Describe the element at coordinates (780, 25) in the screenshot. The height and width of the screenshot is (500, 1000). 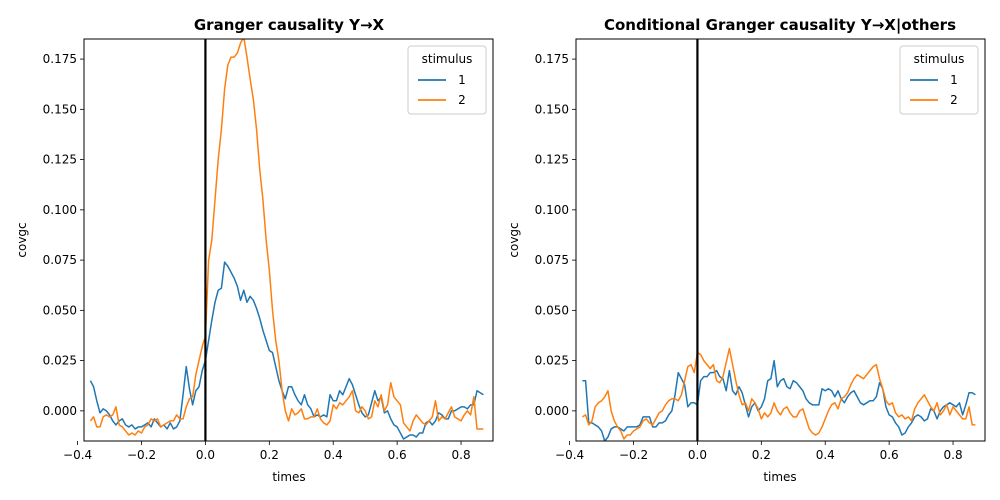
I see `chart-title: Conditional Granger causality Y→X|others` at that location.